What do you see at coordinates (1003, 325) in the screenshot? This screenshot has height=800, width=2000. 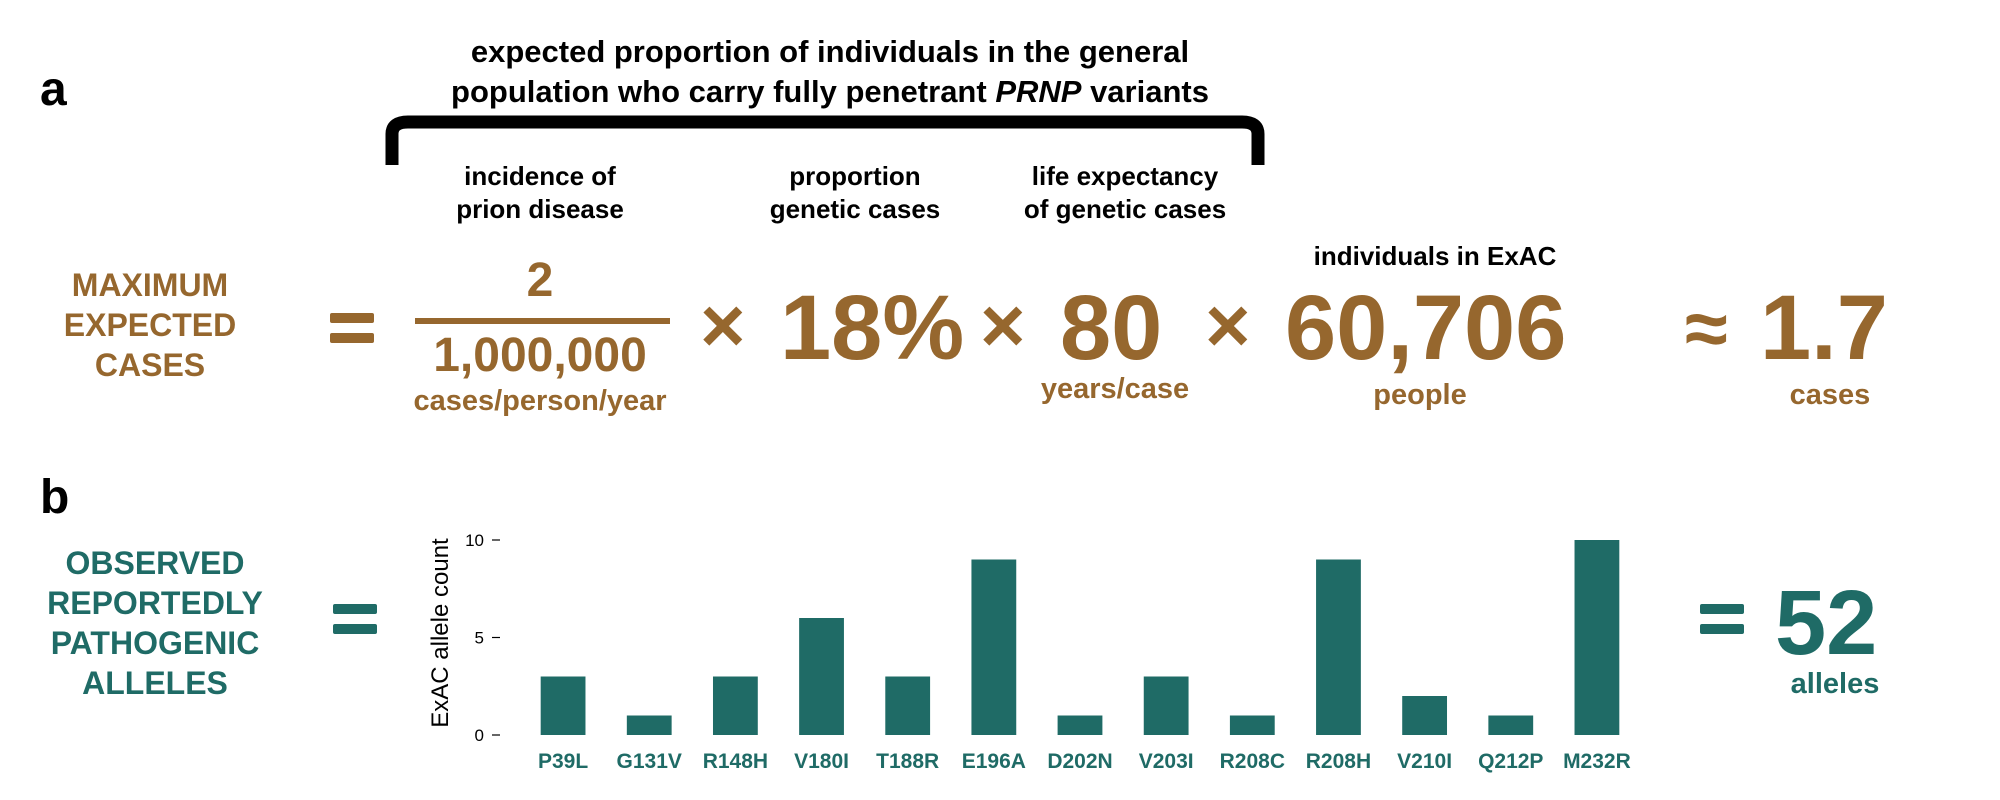 I see `times-sign-2: ×` at bounding box center [1003, 325].